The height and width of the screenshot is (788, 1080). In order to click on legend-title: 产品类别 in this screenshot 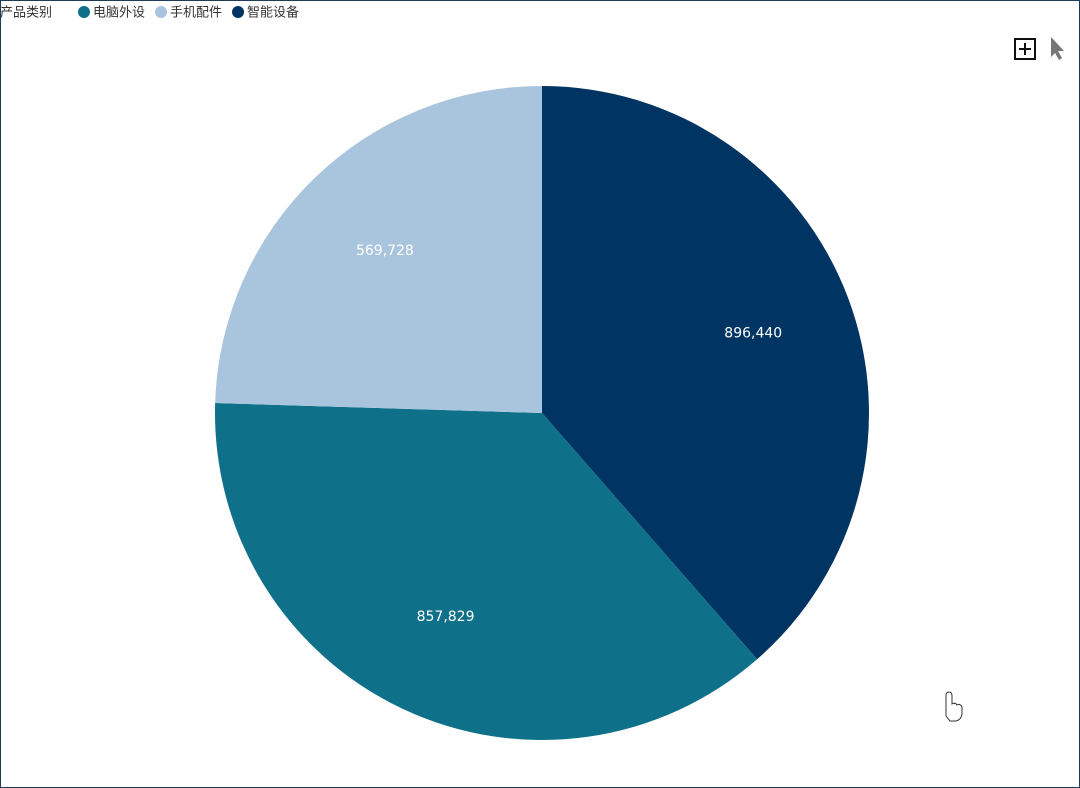, I will do `click(26, 13)`.